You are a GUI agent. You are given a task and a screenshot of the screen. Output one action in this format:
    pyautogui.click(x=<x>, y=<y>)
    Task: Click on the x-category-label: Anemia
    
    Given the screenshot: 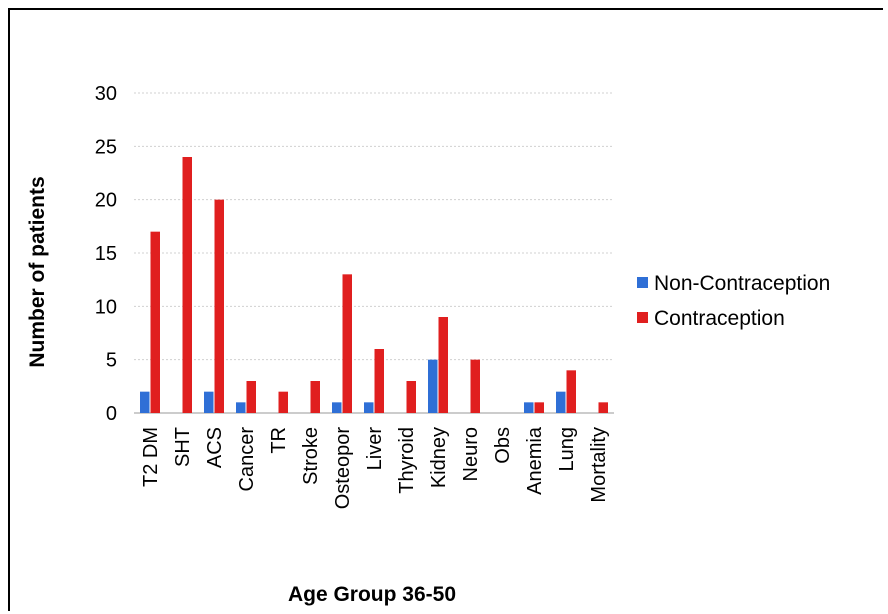 What is the action you would take?
    pyautogui.click(x=535, y=460)
    